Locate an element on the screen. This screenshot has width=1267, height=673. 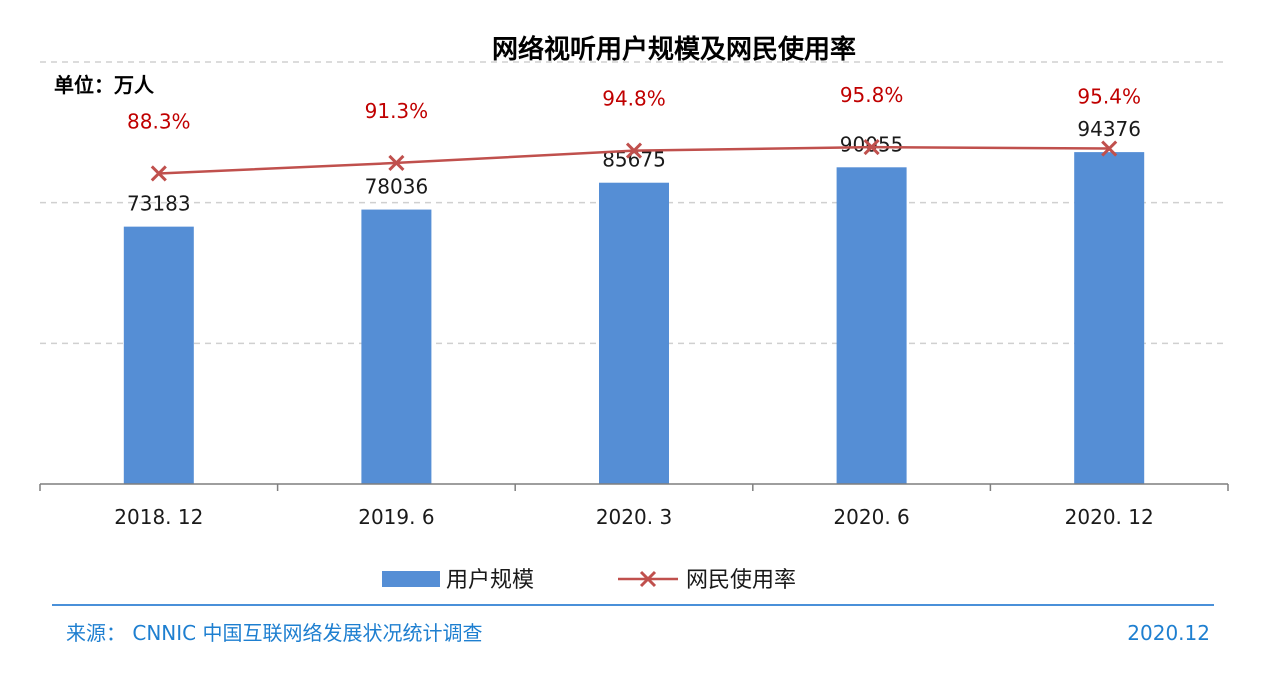
x-tick-label-1: 2018. 12 is located at coordinates (158, 517).